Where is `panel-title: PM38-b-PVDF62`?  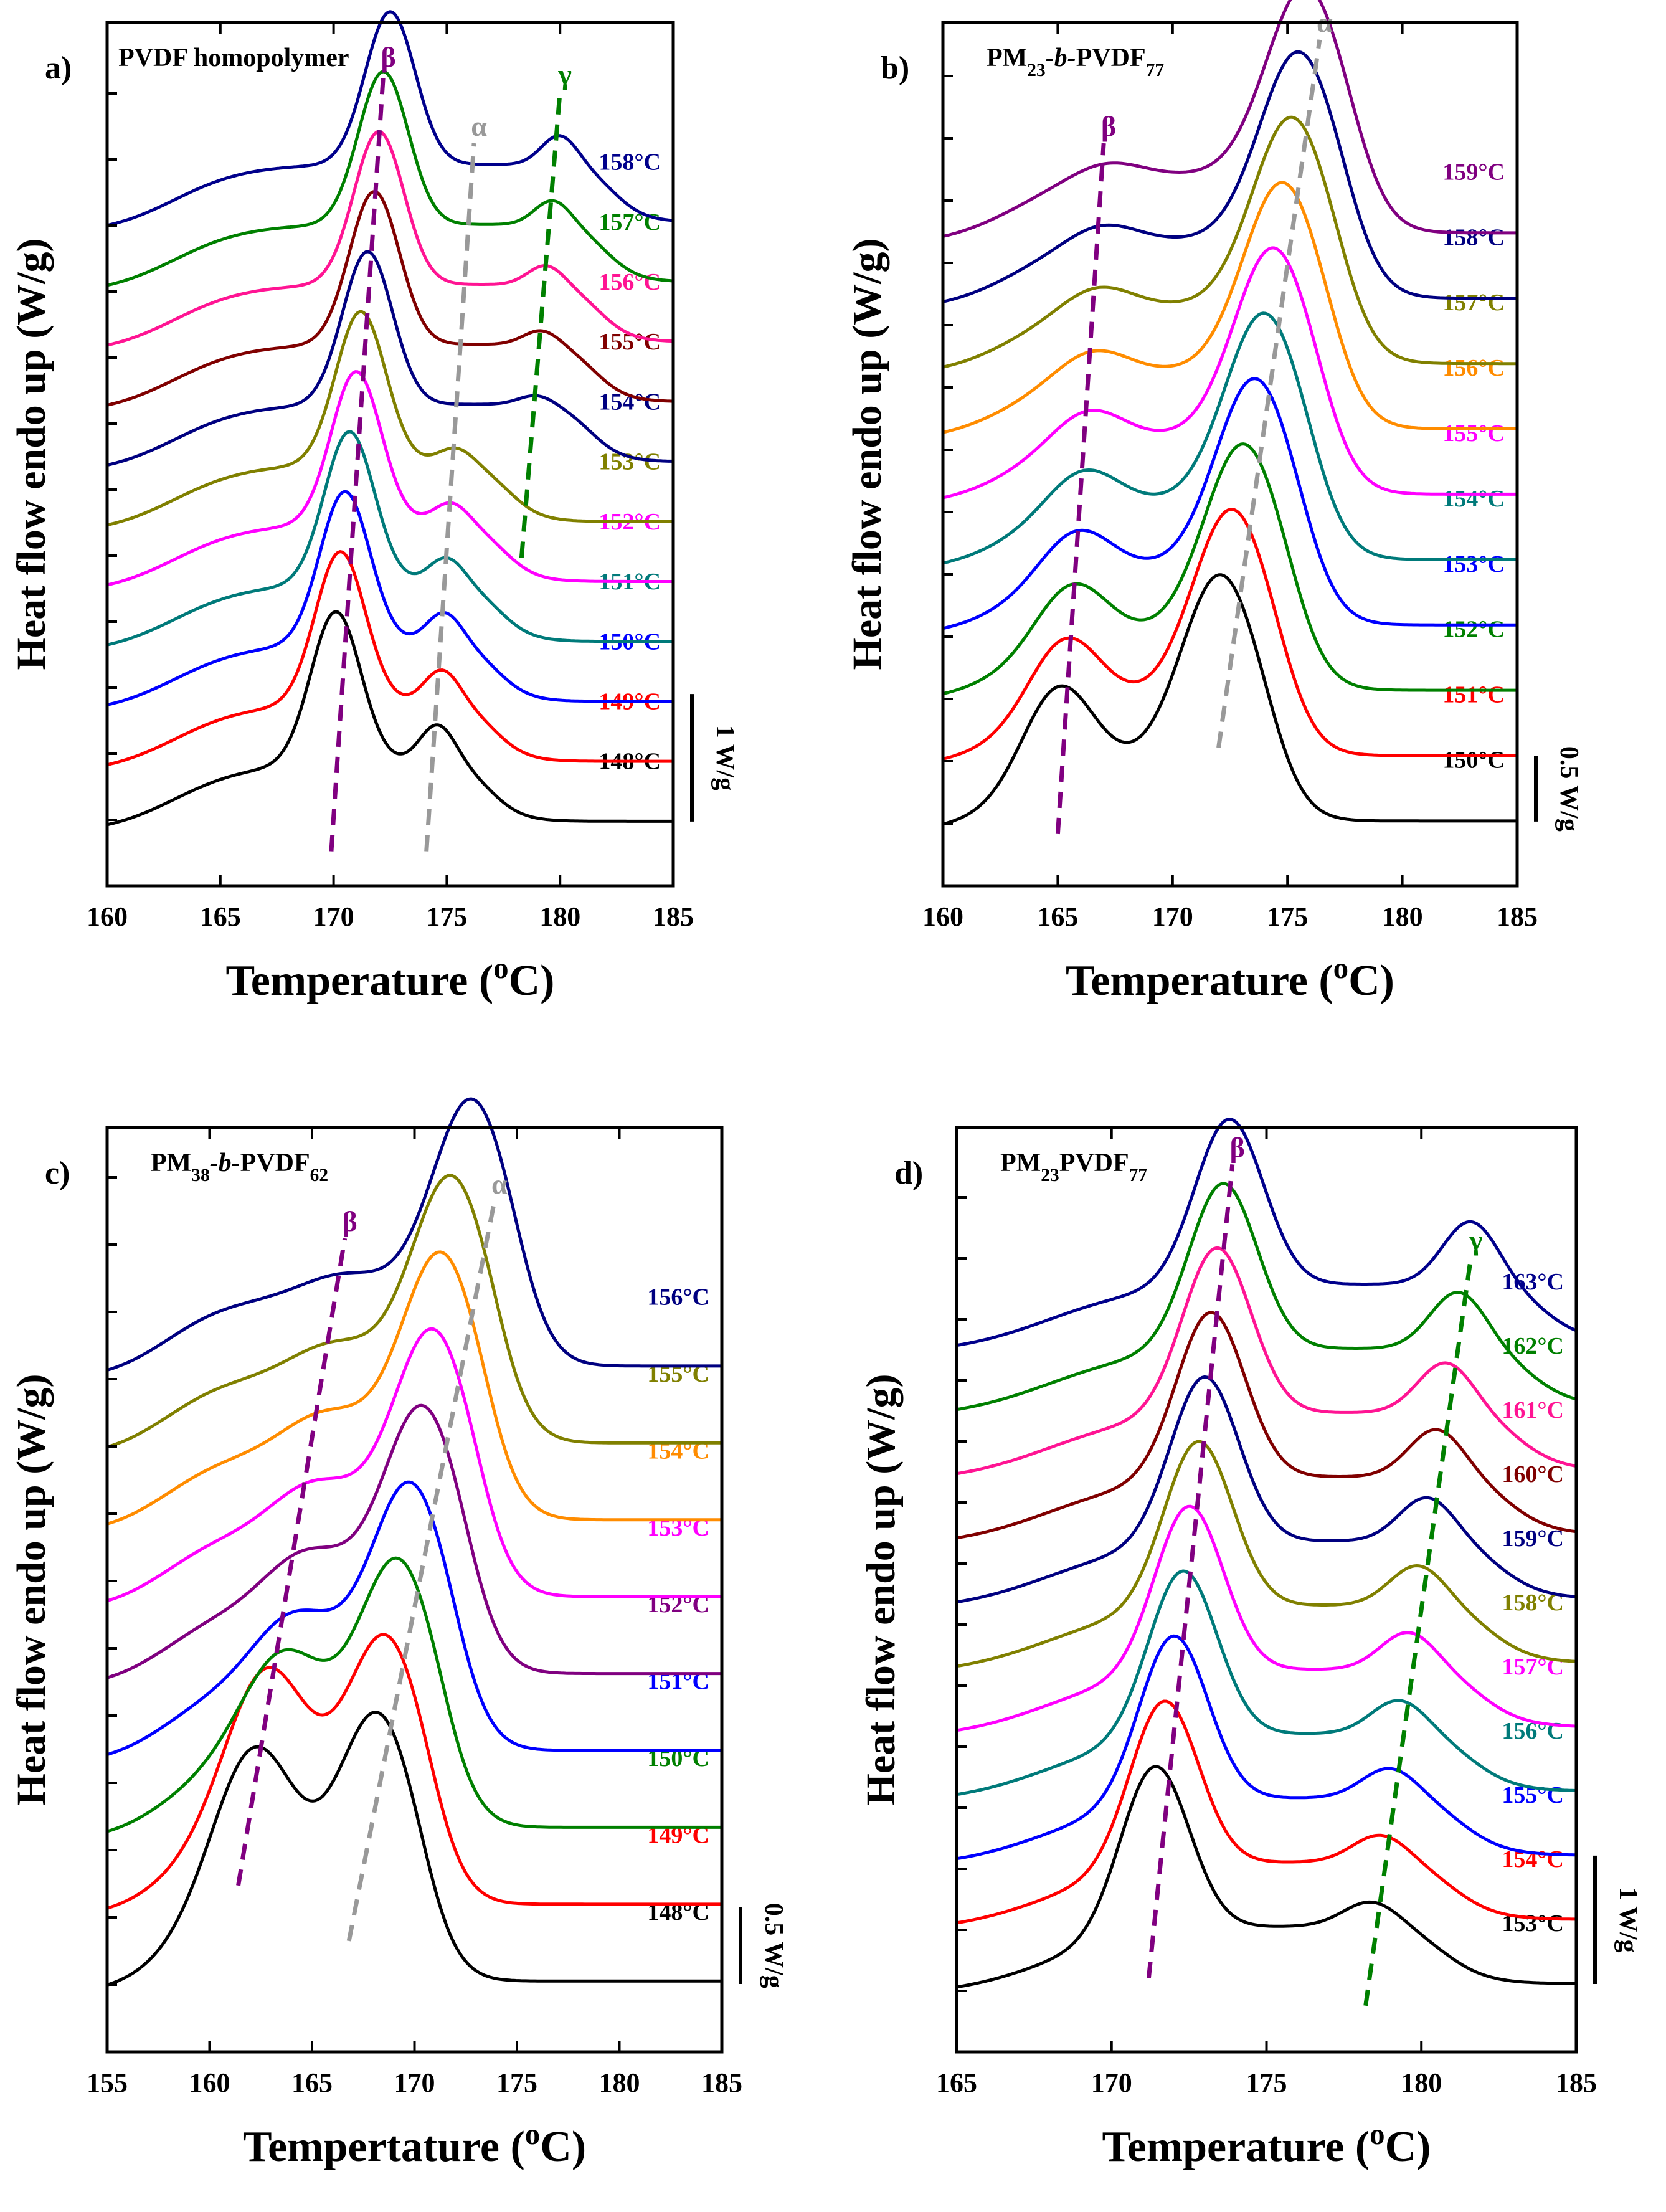
panel-title: PM38-b-PVDF62 is located at coordinates (240, 1167).